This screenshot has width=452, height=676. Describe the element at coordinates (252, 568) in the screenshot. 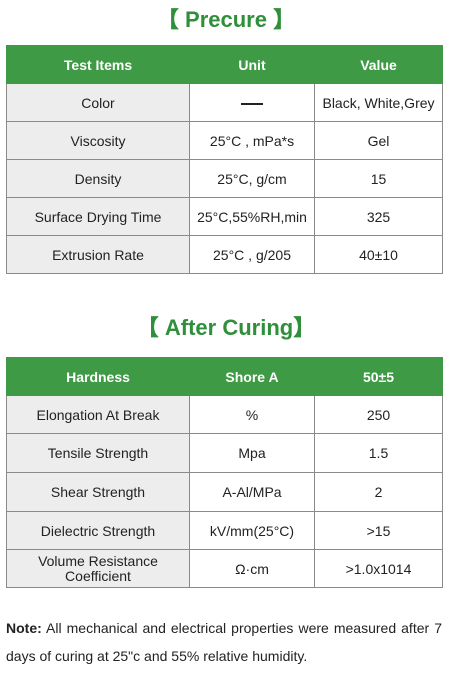

I see `row-unit: Ω·cm` at that location.